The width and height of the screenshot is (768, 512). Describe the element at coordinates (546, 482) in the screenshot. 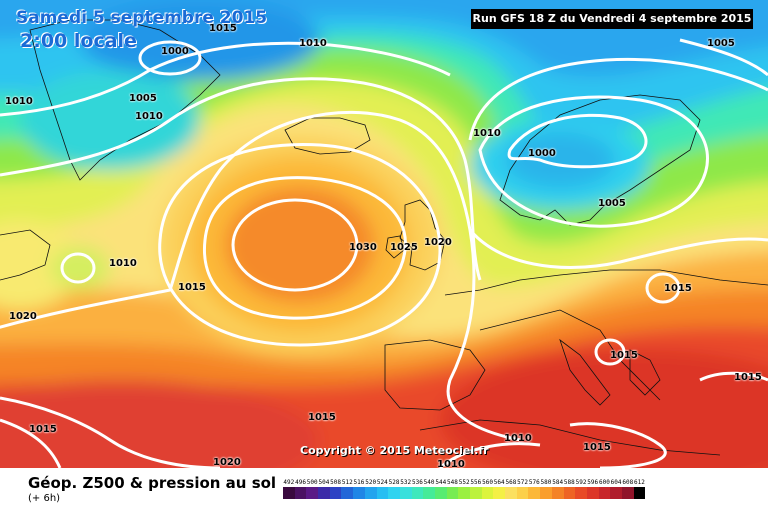

I see `scale-label: 580` at that location.